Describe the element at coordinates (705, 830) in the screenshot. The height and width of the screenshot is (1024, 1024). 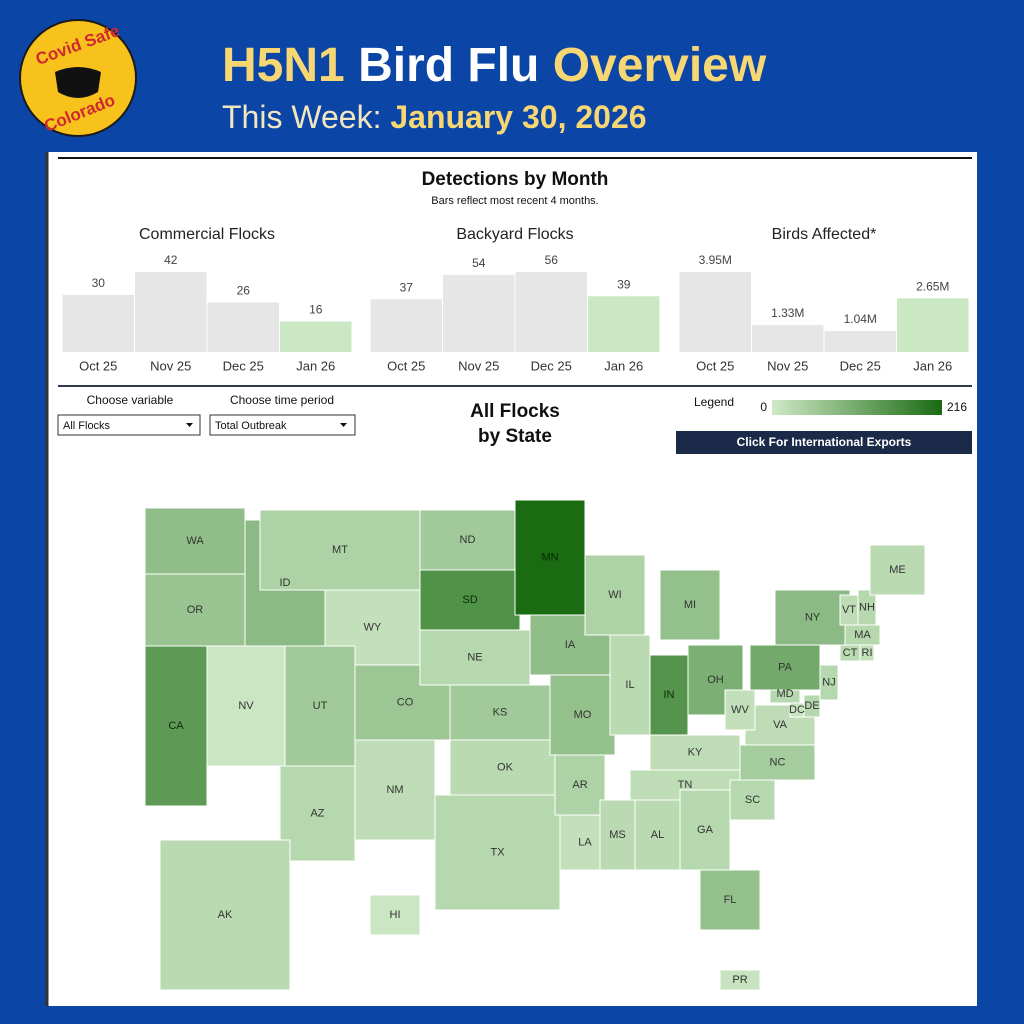
I see `state-label: GA` at that location.